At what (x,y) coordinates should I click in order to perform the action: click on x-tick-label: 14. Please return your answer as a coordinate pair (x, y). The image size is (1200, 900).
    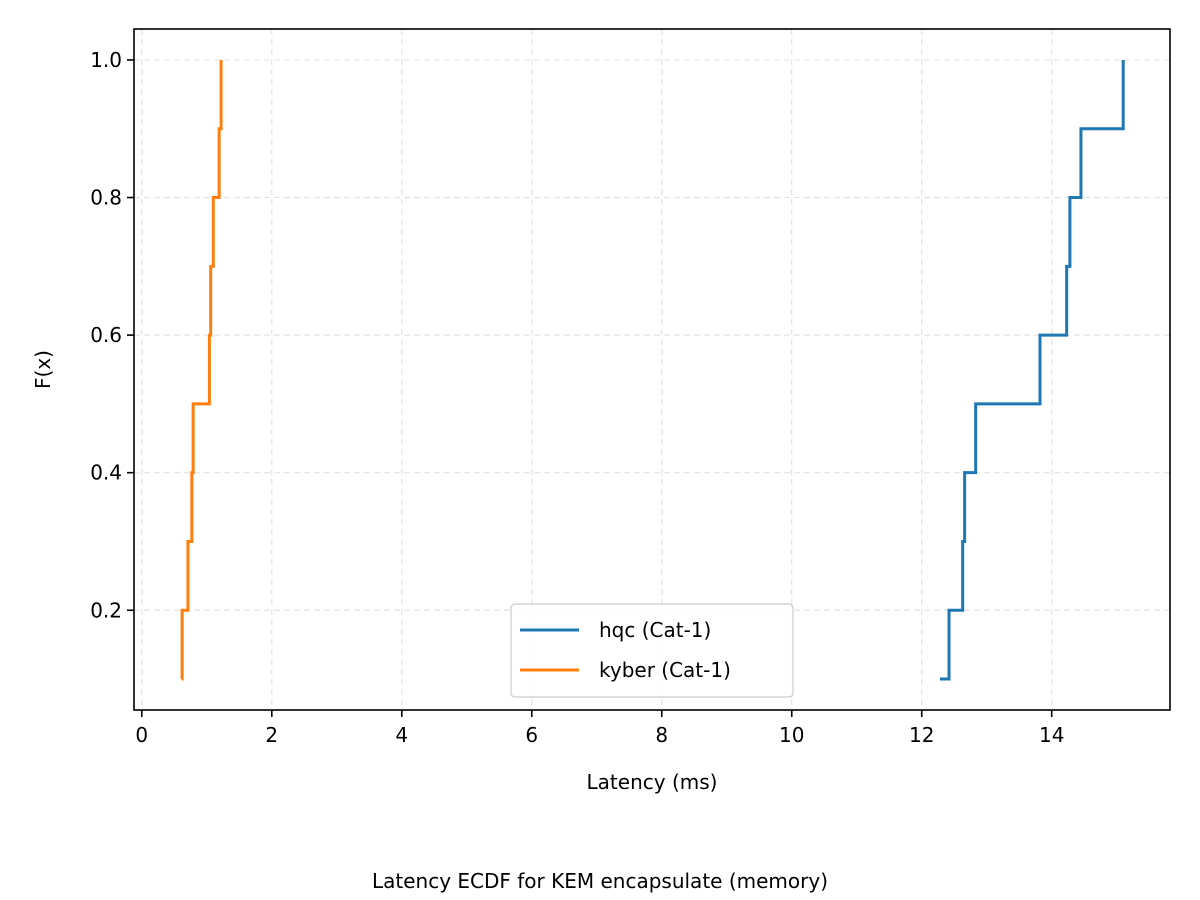
    Looking at the image, I should click on (1051, 735).